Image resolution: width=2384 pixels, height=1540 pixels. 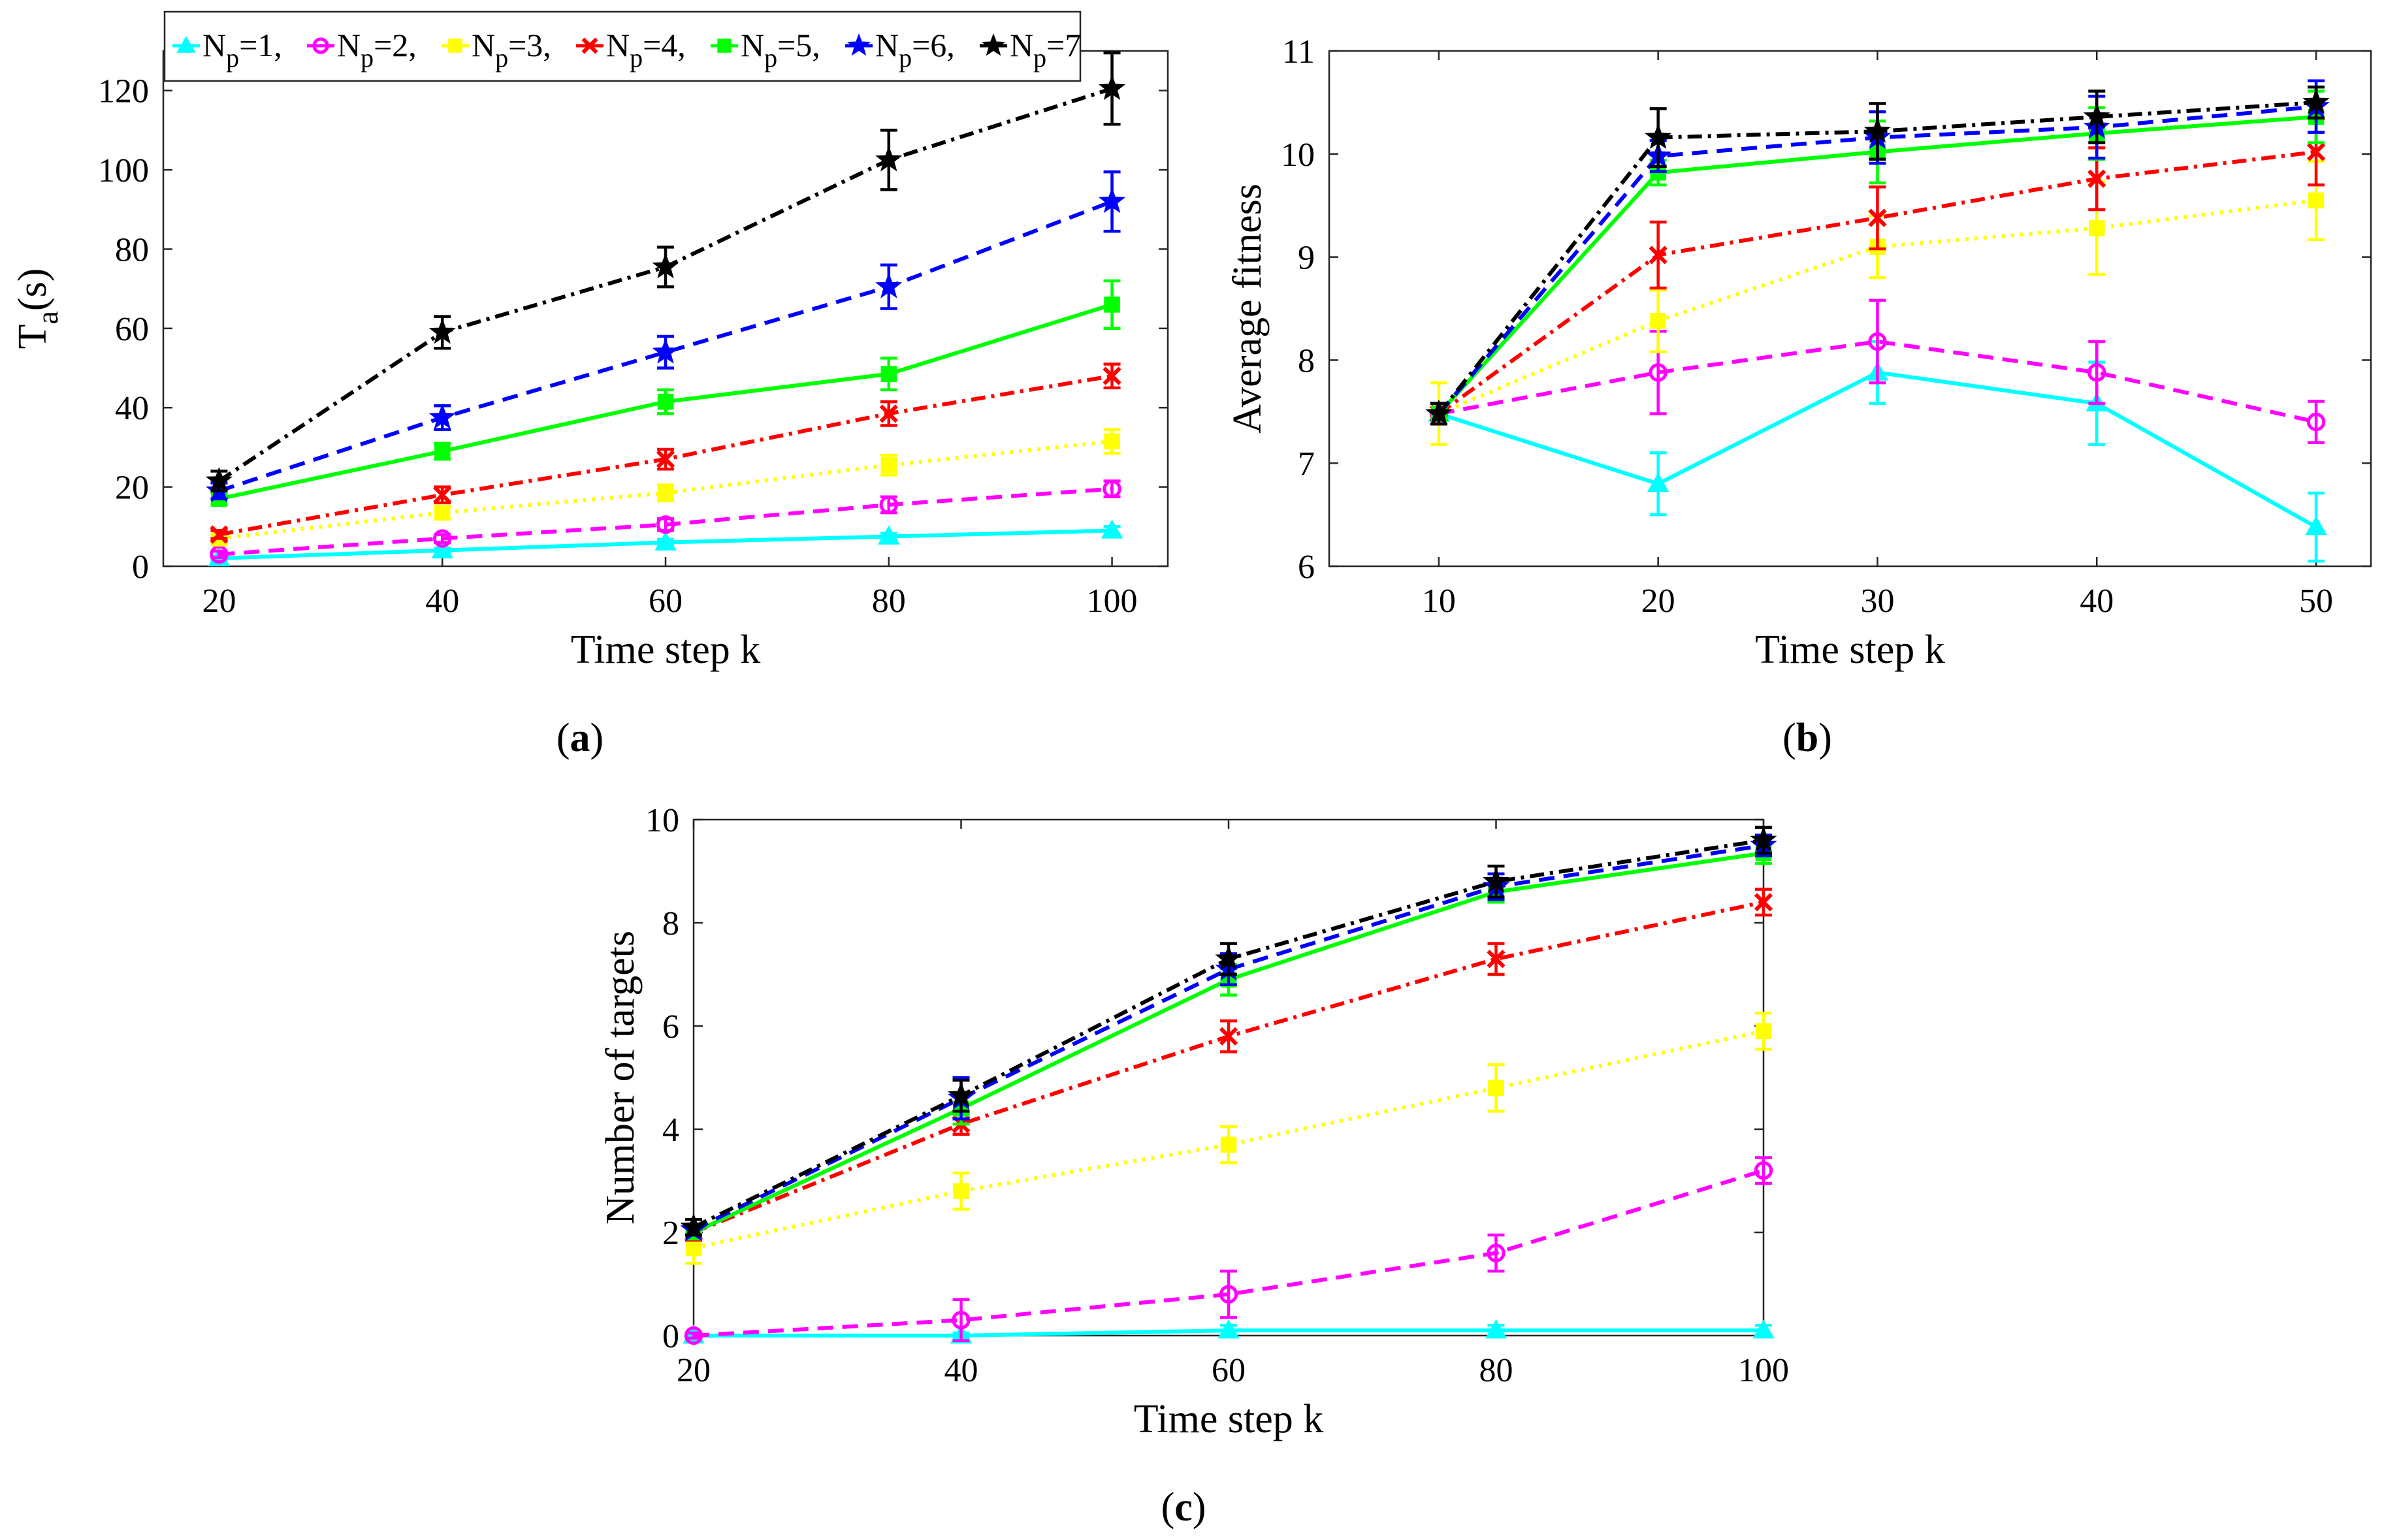 I want to click on y-axis-label-suffix: (s), so click(x=32, y=289).